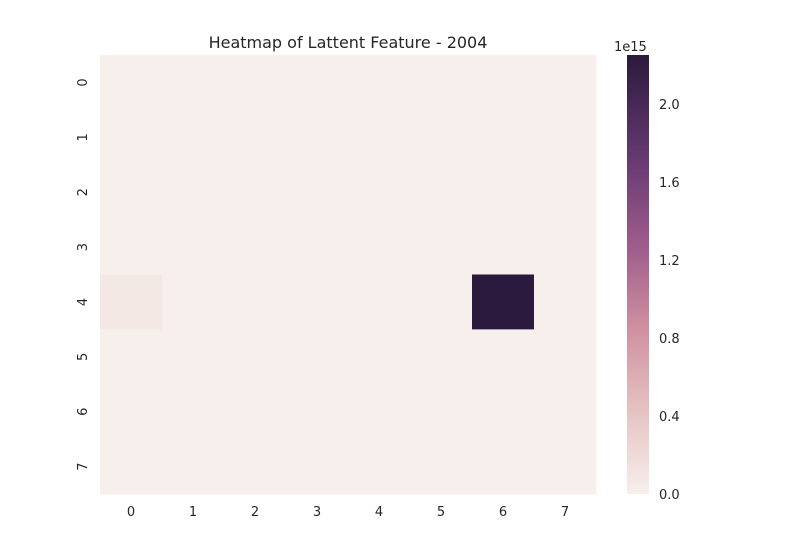 Image resolution: width=800 pixels, height=550 pixels. What do you see at coordinates (669, 300) in the screenshot?
I see `colorbar-tick-labels: 0.0 0.4 0.8 1.2 1.6 2.0` at bounding box center [669, 300].